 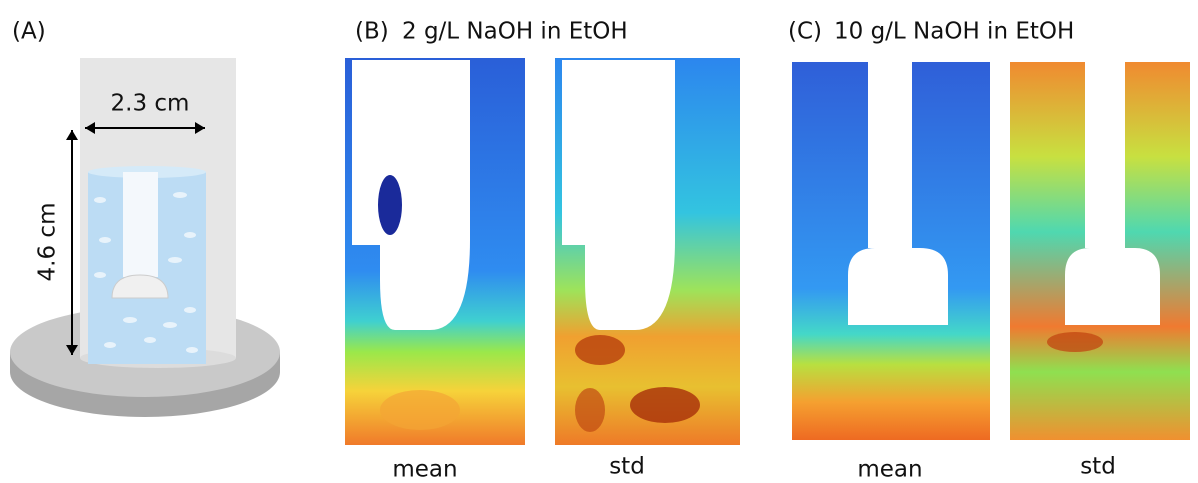 I want to click on panel-label: (B), so click(x=372, y=32).